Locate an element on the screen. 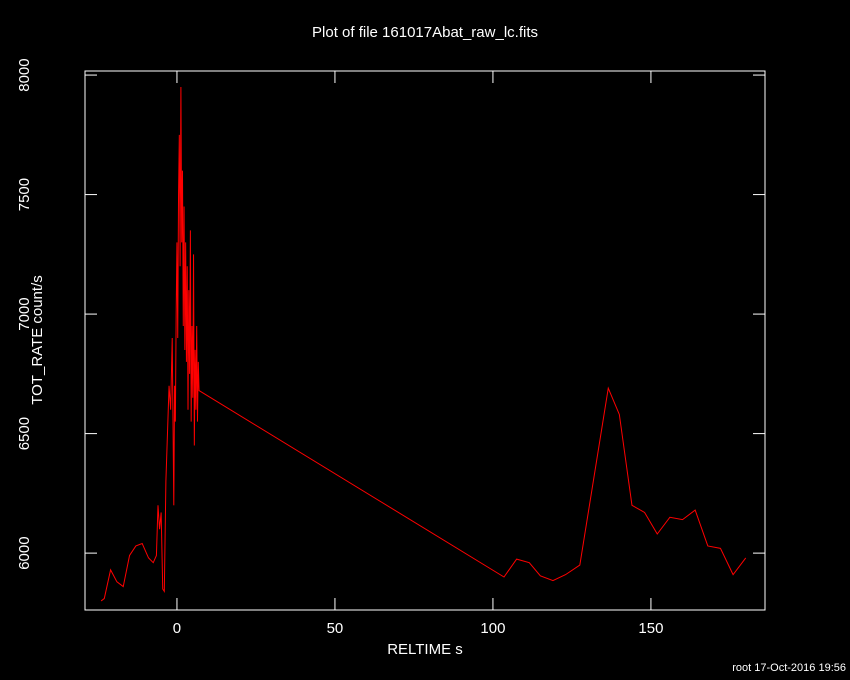  x-tick-label: 150 is located at coordinates (650, 628).